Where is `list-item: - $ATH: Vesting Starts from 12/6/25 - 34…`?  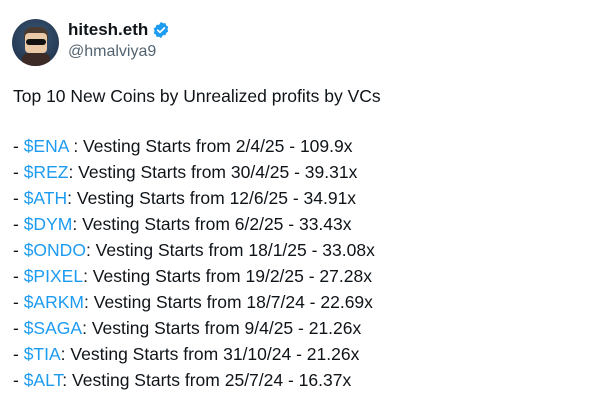
list-item: - $ATH: Vesting Starts from 12/6/25 - 34… is located at coordinates (194, 201).